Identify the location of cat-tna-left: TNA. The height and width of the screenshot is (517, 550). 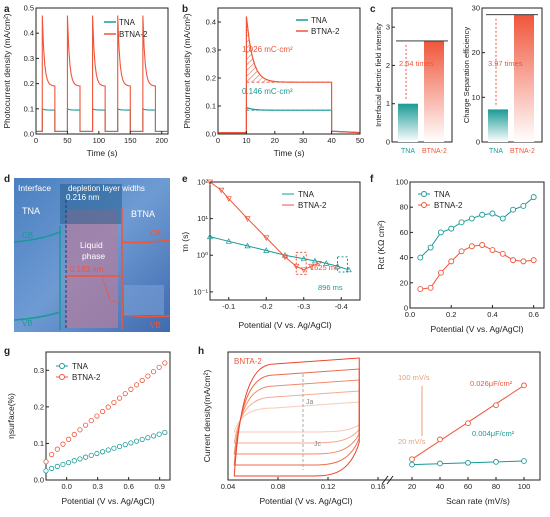
(408, 151).